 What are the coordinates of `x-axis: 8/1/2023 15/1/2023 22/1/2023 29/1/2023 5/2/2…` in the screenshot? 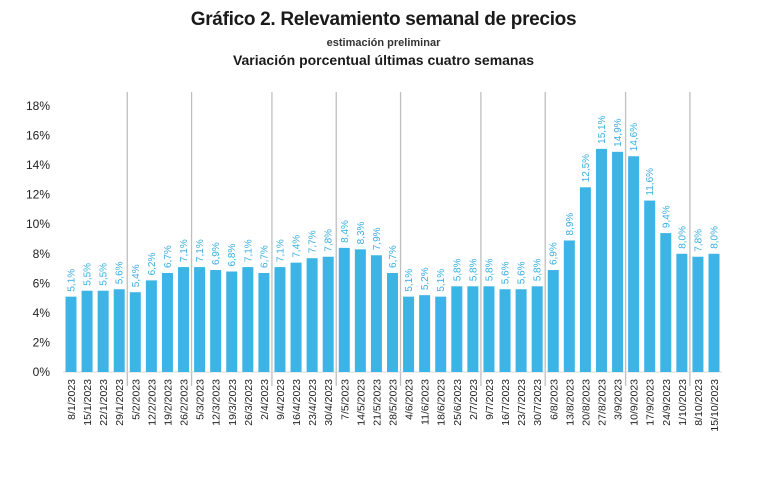 It's located at (393, 405).